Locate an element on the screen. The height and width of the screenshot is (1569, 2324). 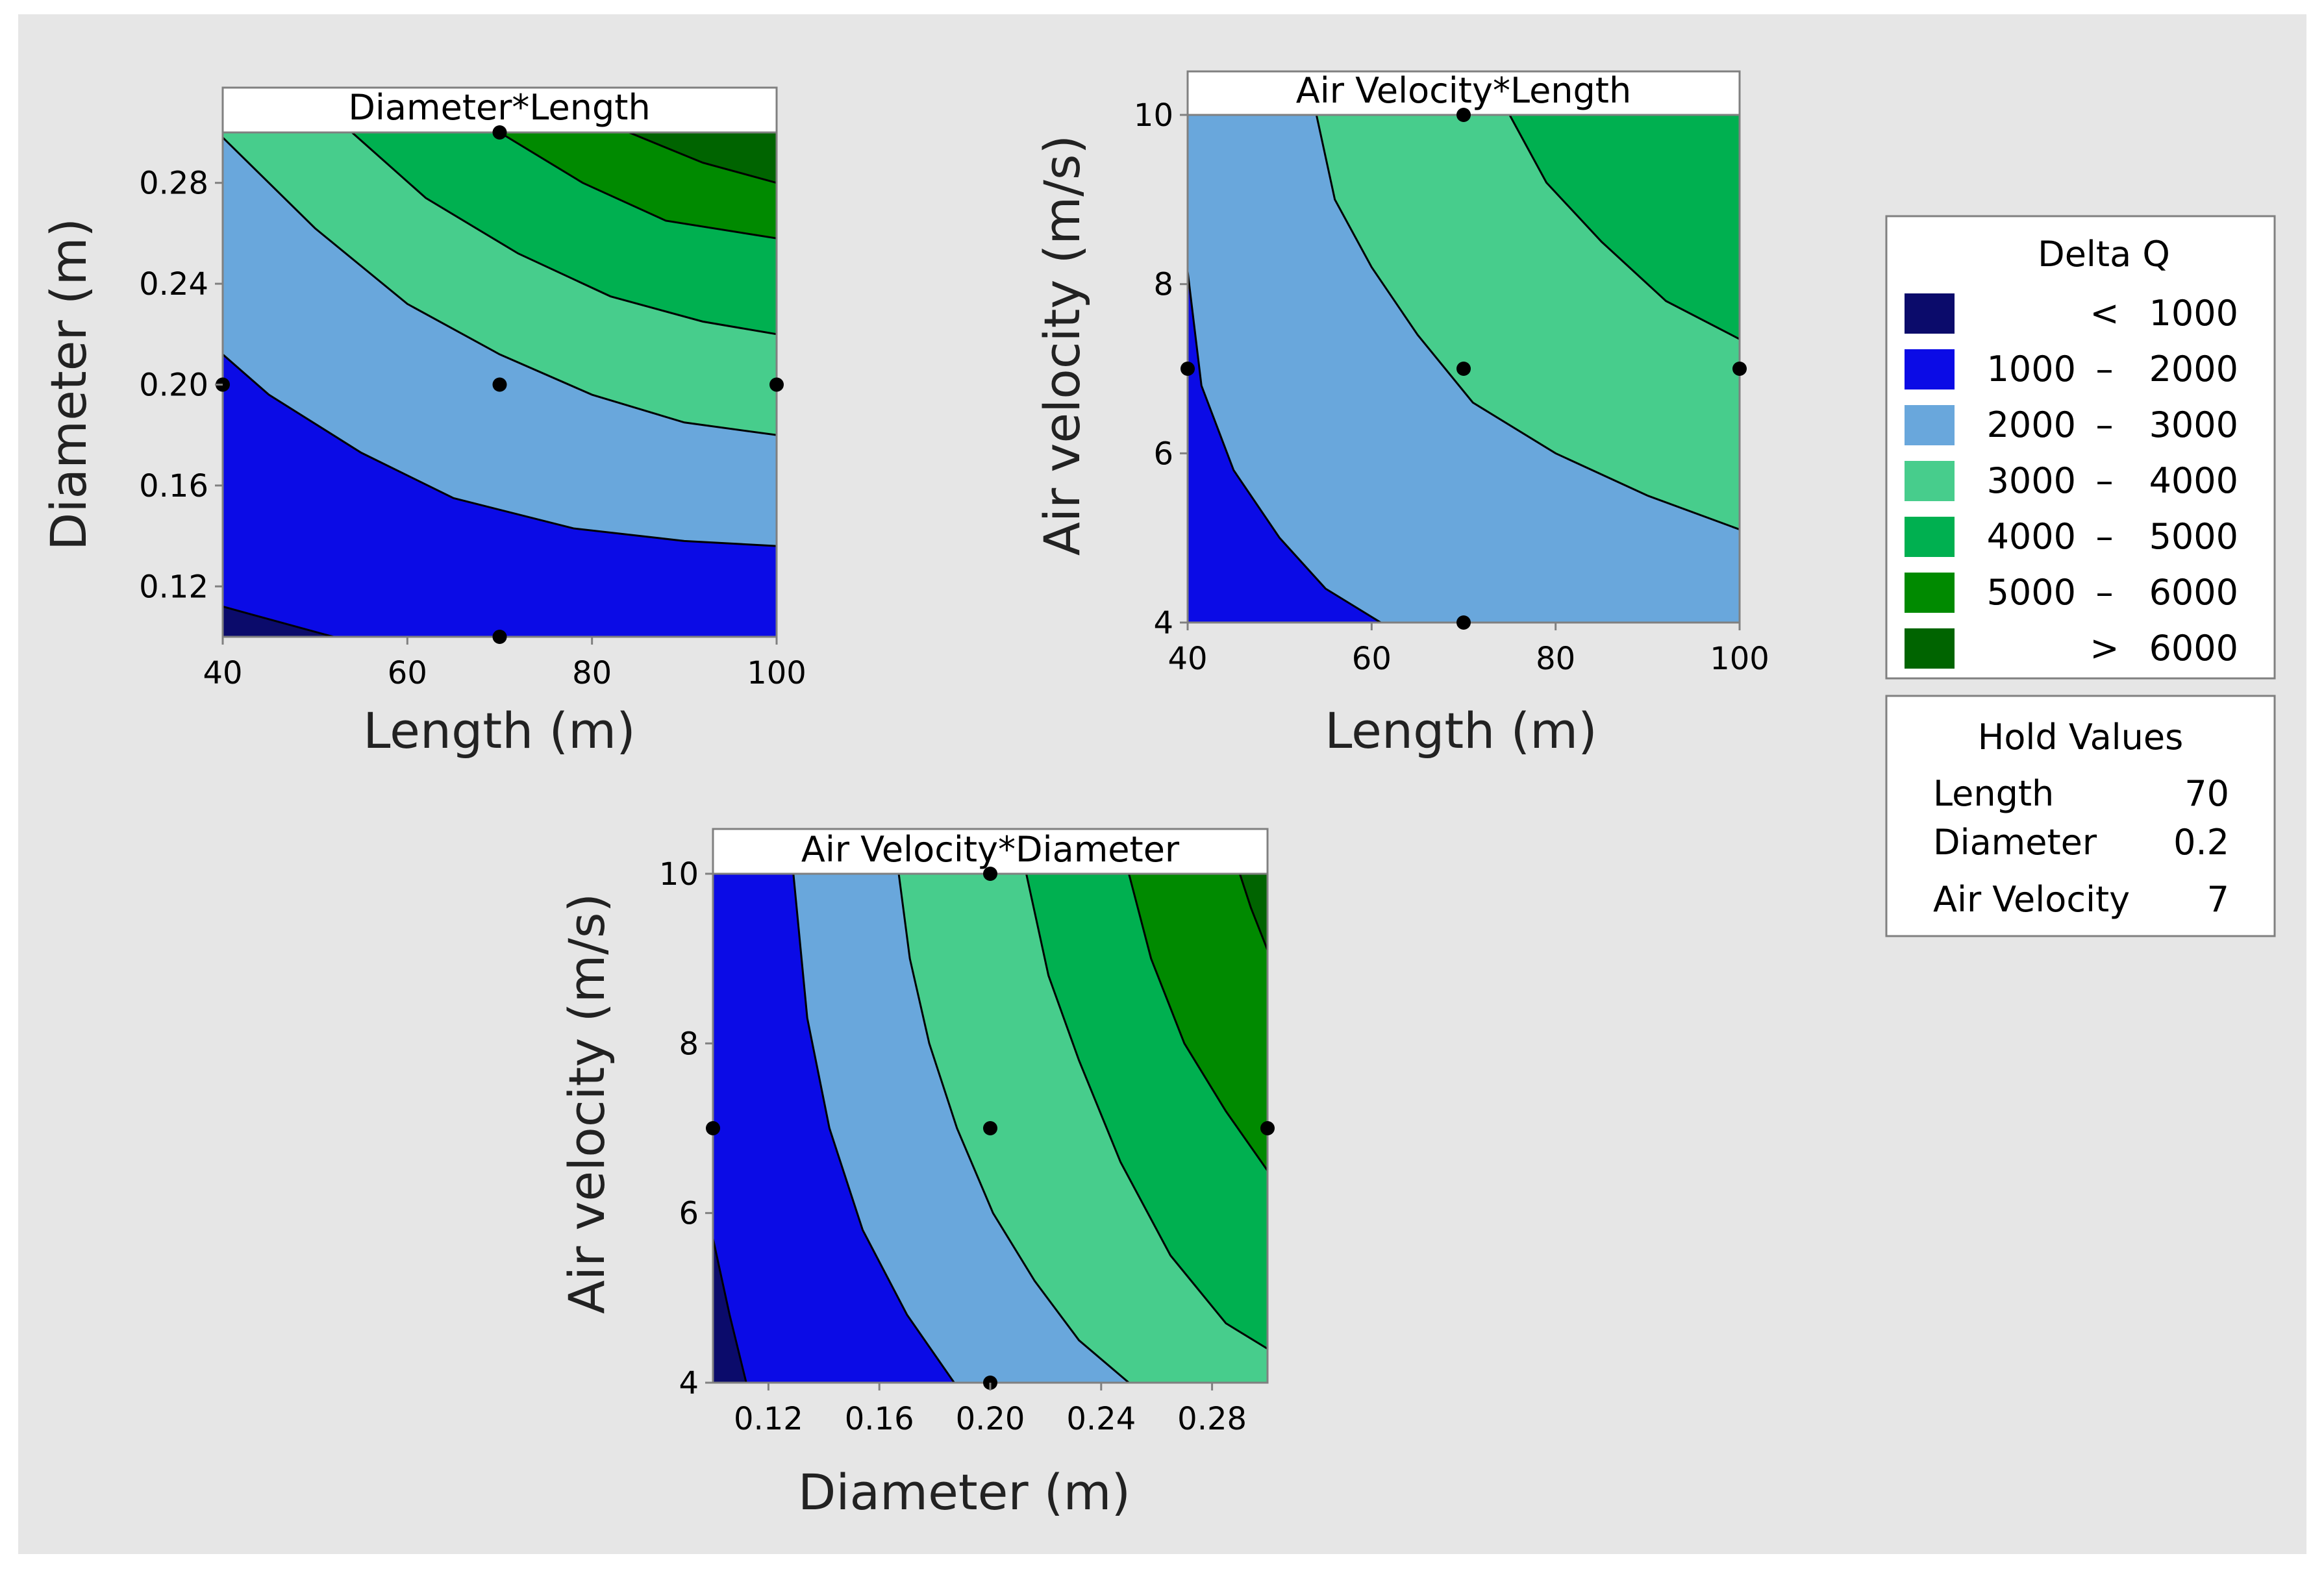
y-axis-label: Diameter (m) is located at coordinates (69, 384).